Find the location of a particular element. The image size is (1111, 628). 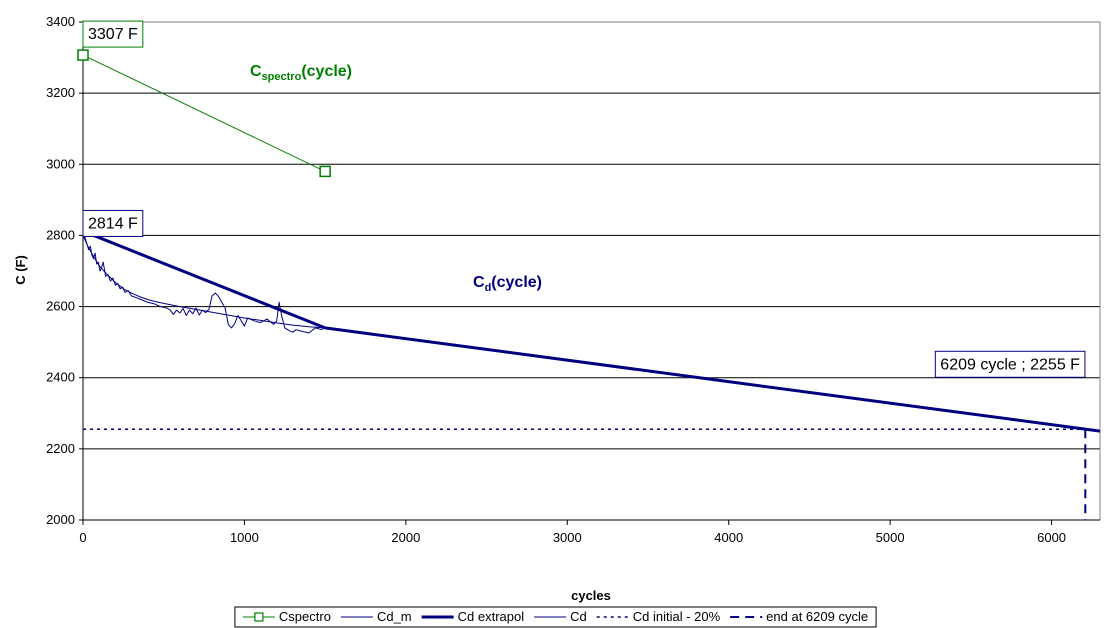

legend-item: Cd initial - 20% is located at coordinates (658, 616).